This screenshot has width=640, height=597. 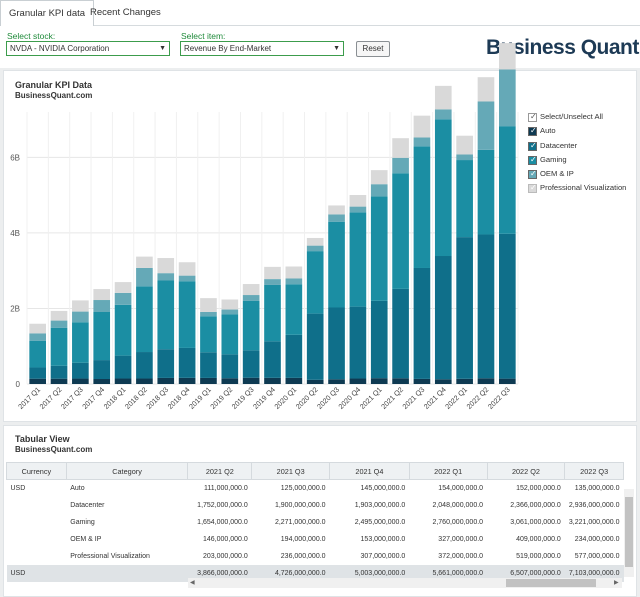 What do you see at coordinates (380, 505) in the screenshot?
I see `value-cell: 1,903,000,000.0` at bounding box center [380, 505].